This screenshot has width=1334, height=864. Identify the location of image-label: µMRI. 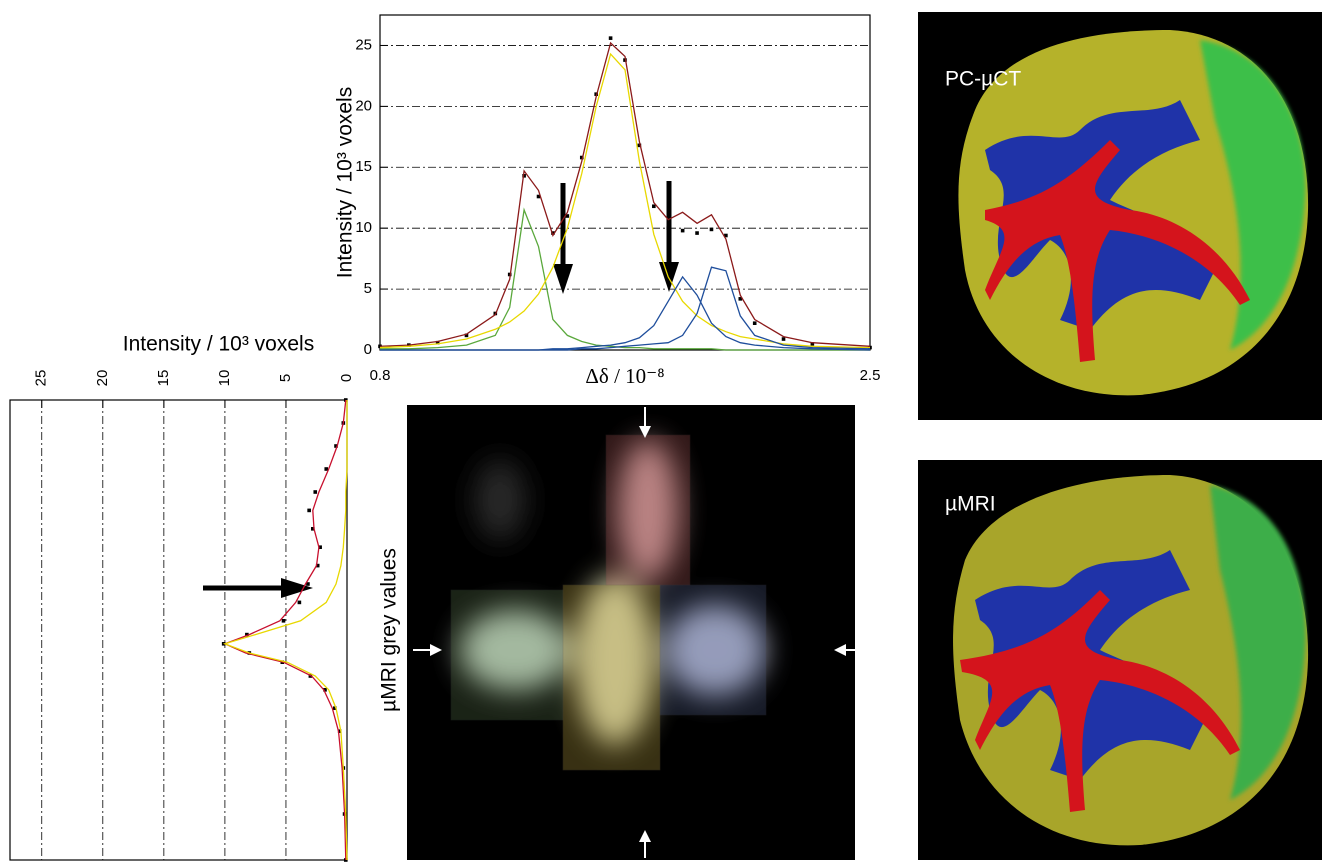
(970, 504).